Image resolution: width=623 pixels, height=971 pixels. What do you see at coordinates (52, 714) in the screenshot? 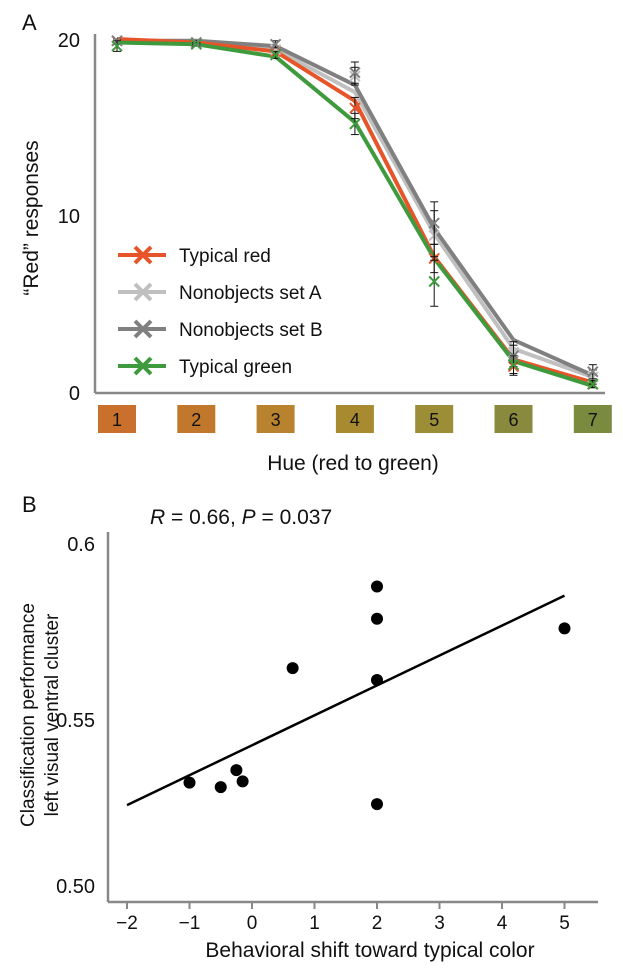
I see `panel-b-y-axis-label-line2: left visual ventral cluster` at bounding box center [52, 714].